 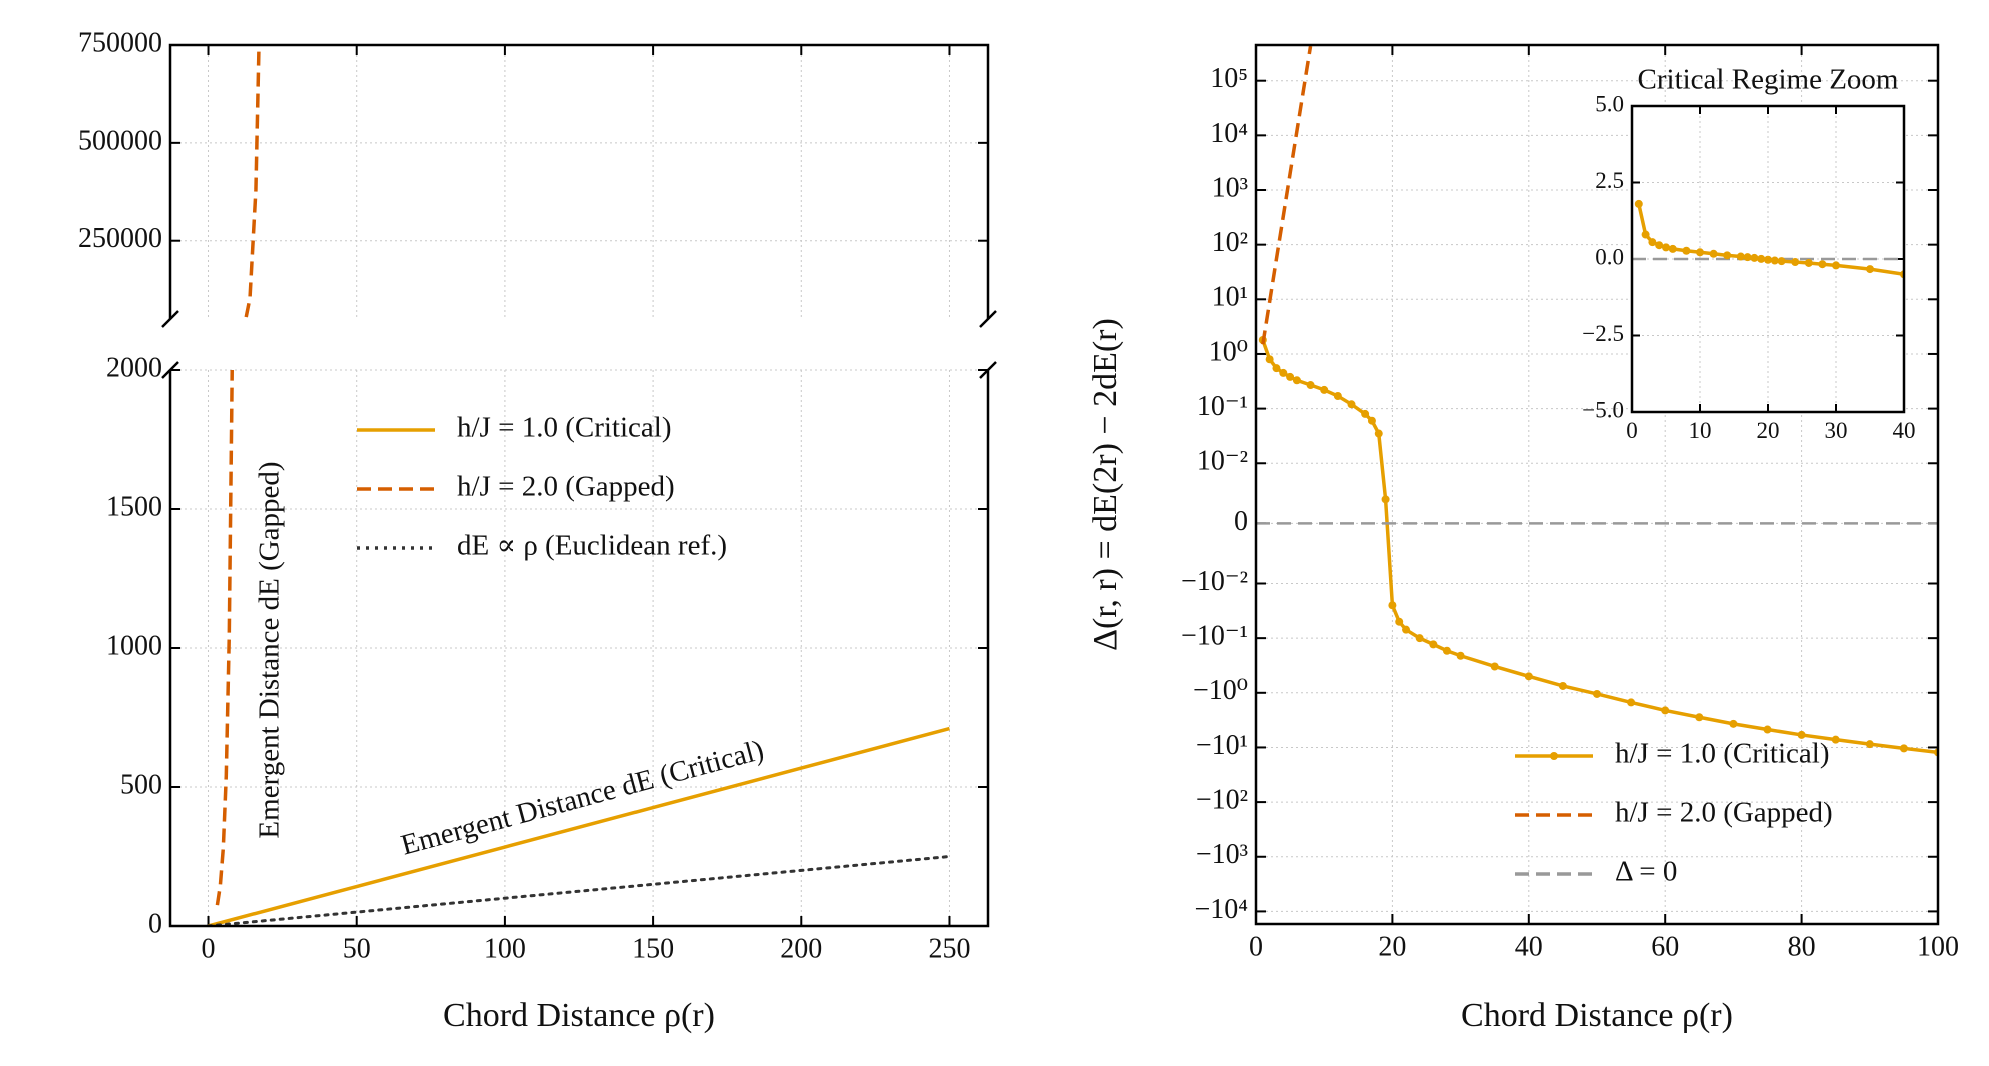 I want to click on x-tick-label: 10, so click(x=1700, y=430).